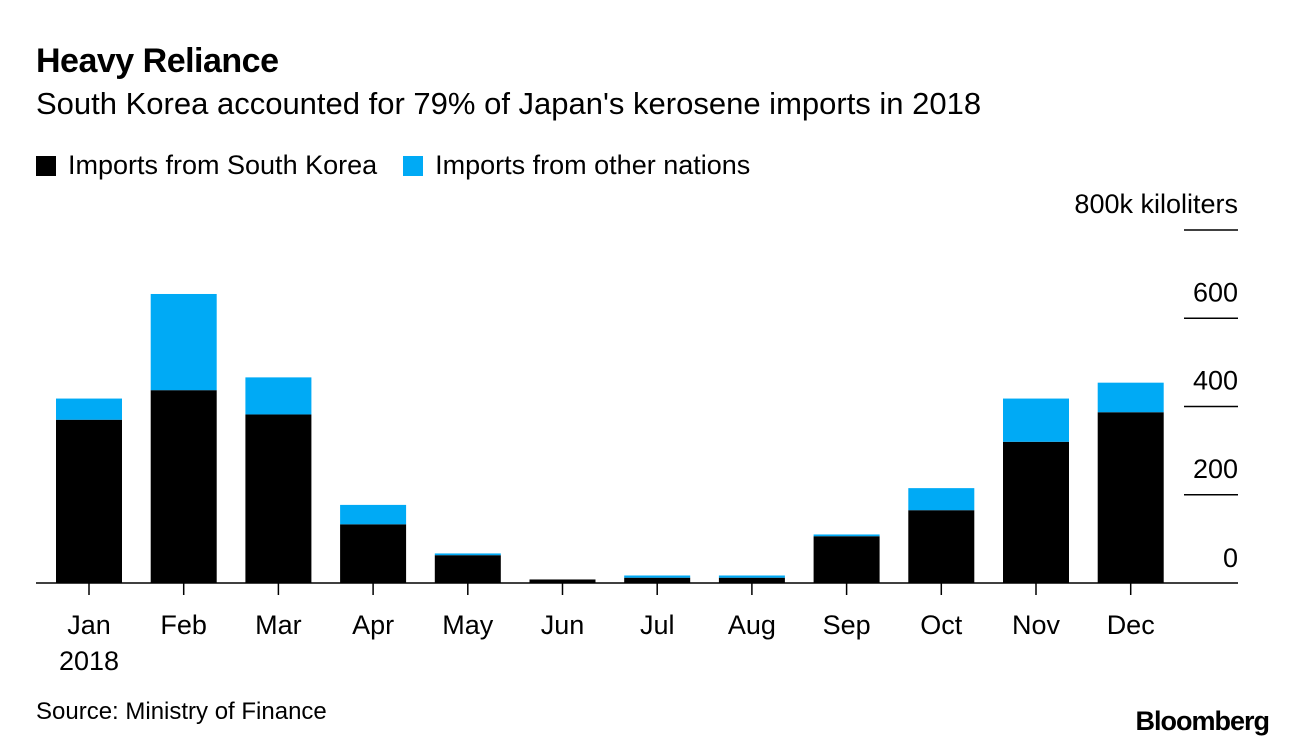 This screenshot has height=742, width=1296. Describe the element at coordinates (1036, 420) in the screenshot. I see `bar-nov-other-nations` at that location.